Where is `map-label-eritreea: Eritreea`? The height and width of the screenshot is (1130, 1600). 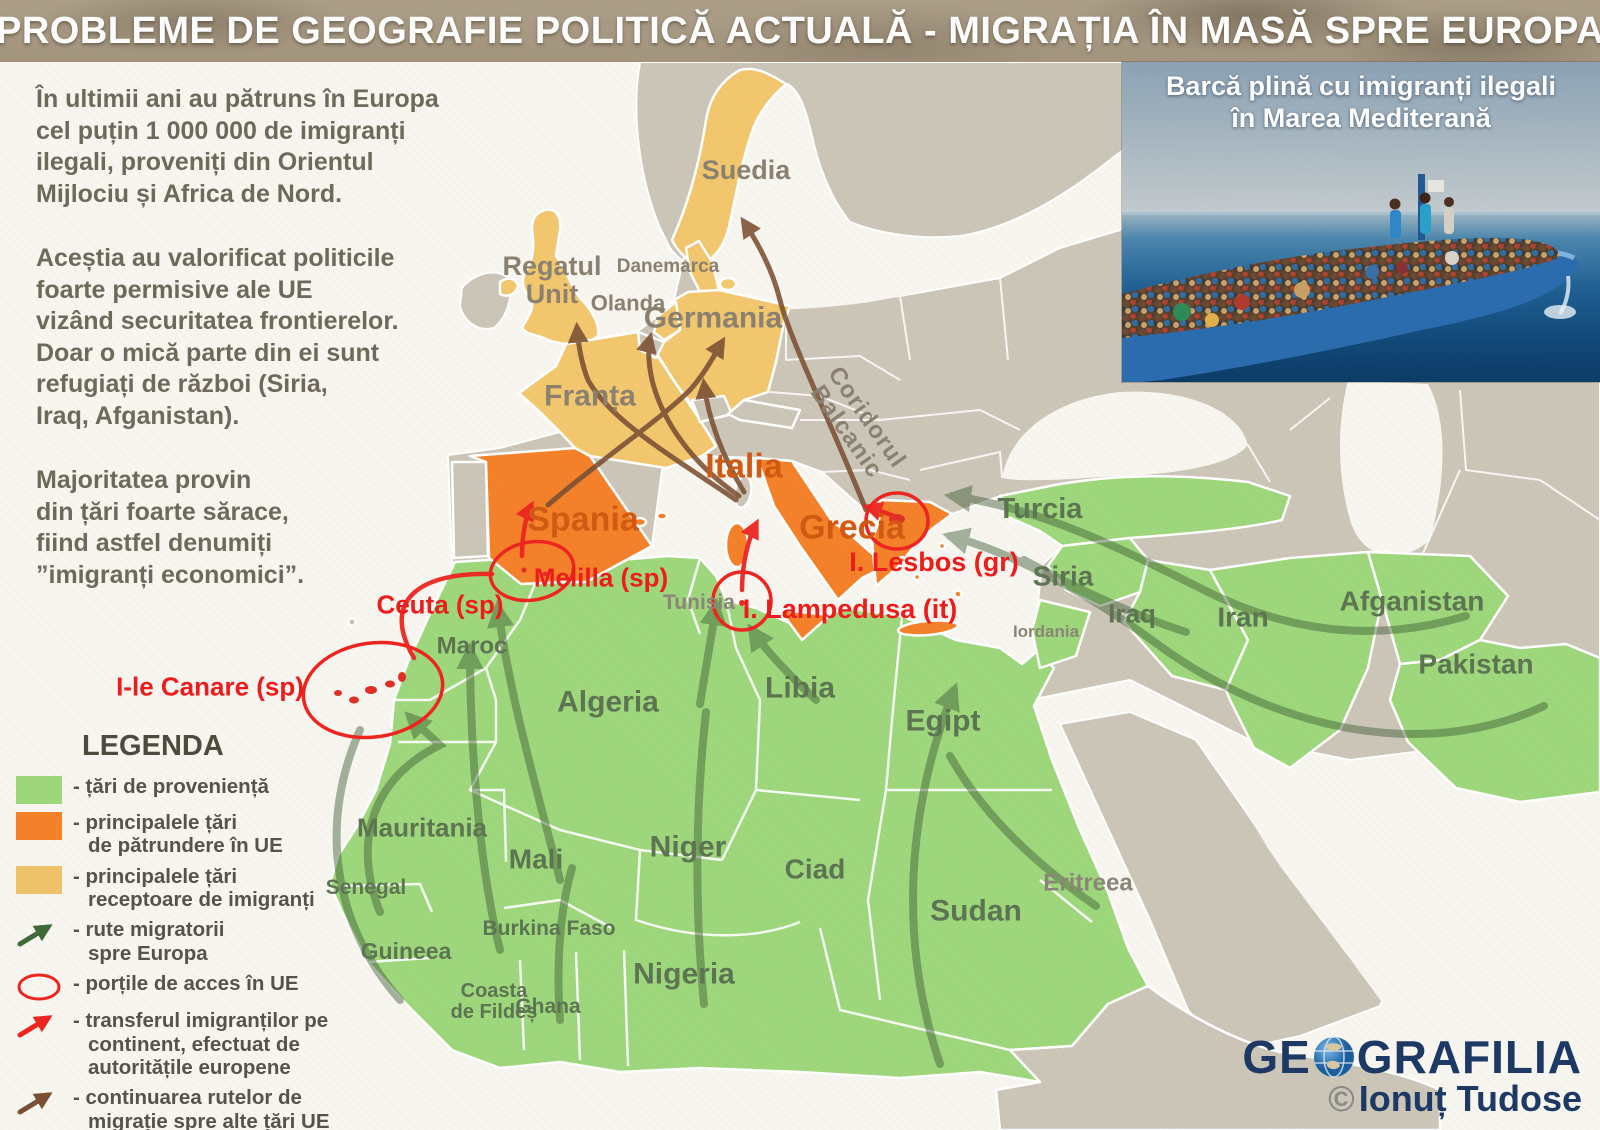
map-label-eritreea: Eritreea is located at coordinates (1088, 883).